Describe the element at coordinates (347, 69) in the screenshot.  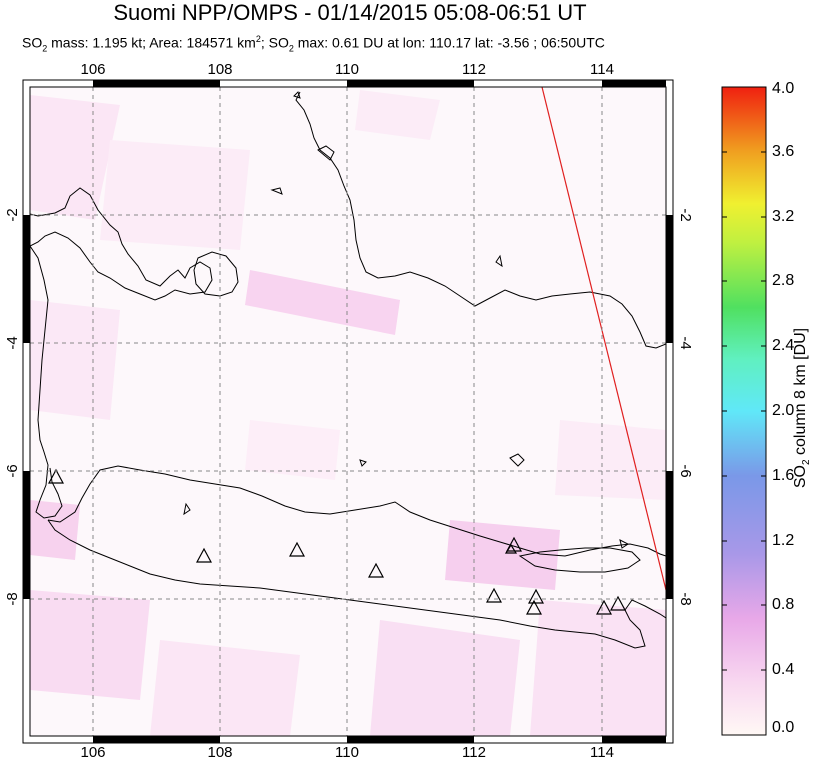
I see `lon-tick-top: 110` at that location.